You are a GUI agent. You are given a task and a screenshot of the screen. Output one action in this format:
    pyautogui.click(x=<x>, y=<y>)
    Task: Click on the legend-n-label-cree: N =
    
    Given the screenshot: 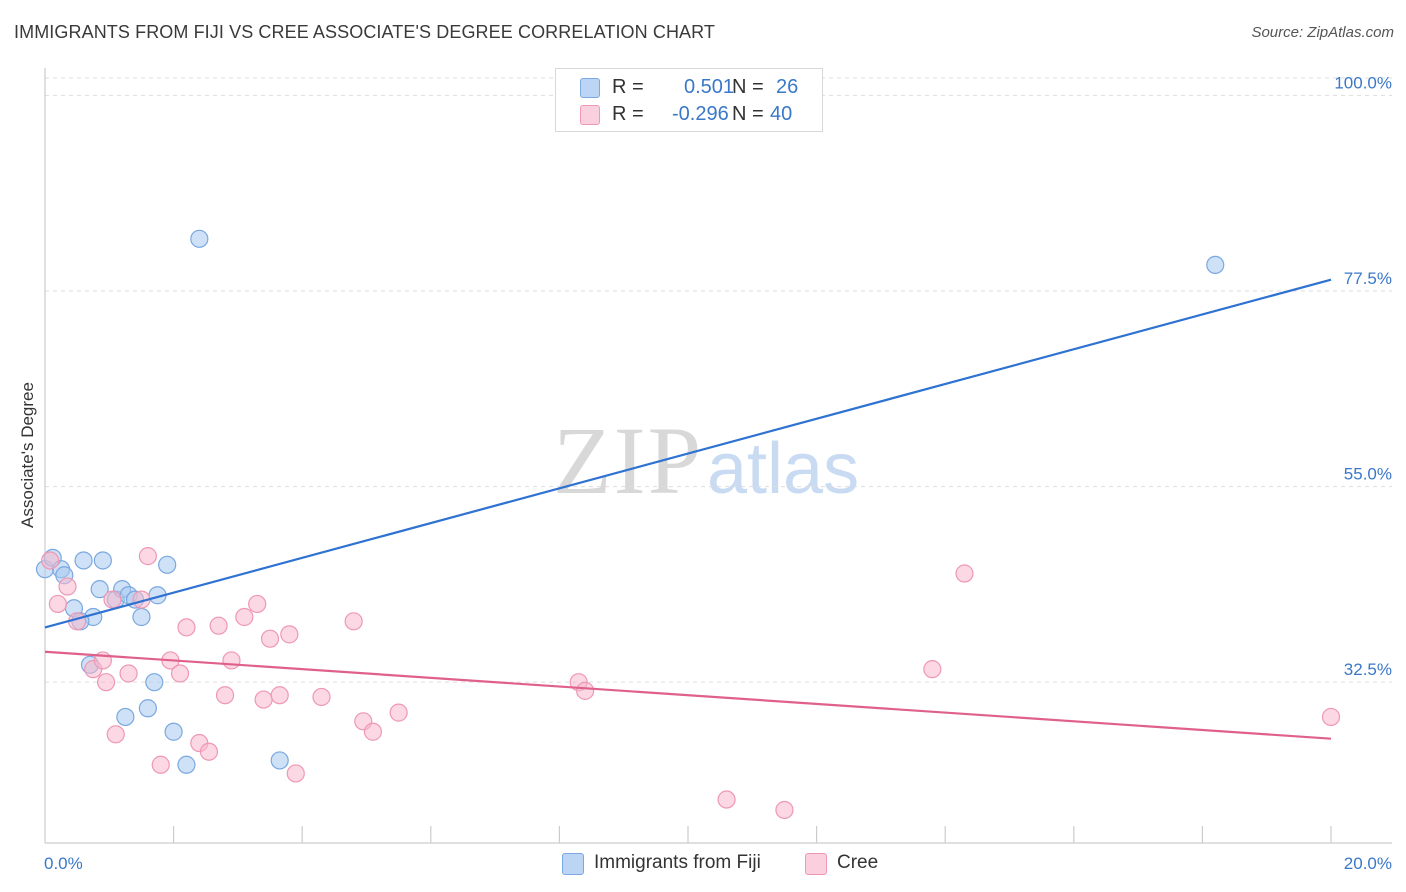 What is the action you would take?
    pyautogui.click(x=748, y=114)
    